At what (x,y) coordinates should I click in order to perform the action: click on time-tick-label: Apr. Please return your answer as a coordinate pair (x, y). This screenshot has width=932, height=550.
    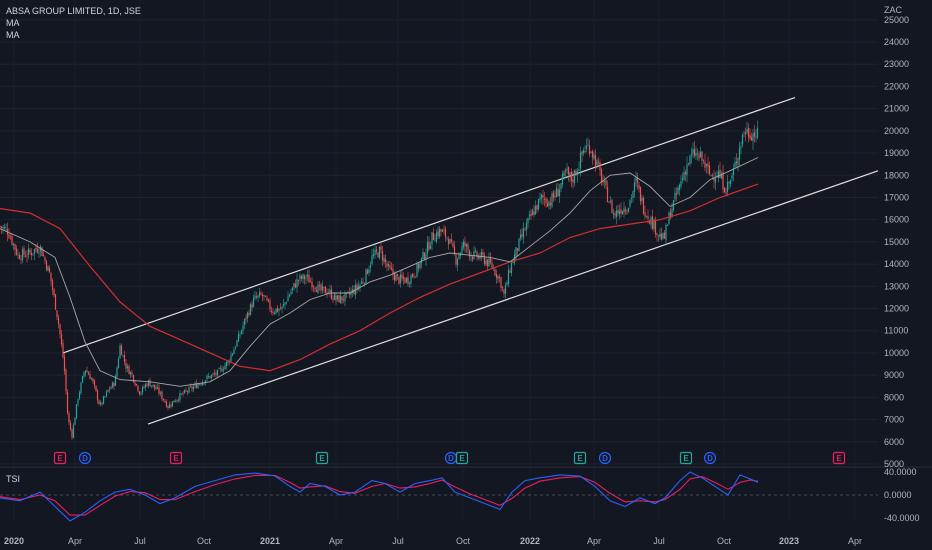
    Looking at the image, I should click on (855, 541).